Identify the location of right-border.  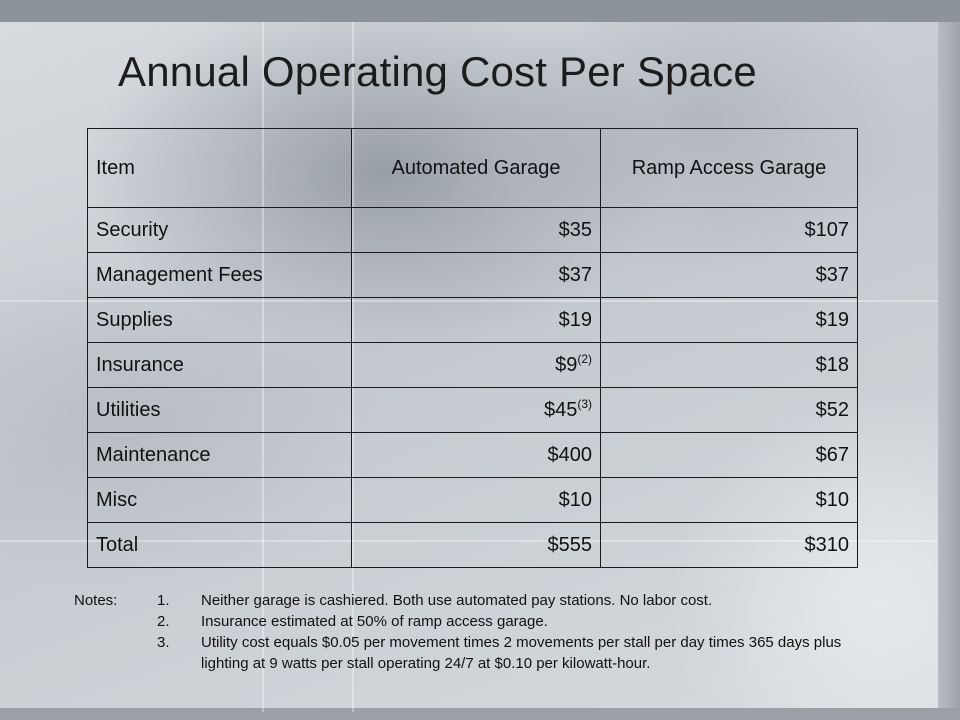
(949, 365).